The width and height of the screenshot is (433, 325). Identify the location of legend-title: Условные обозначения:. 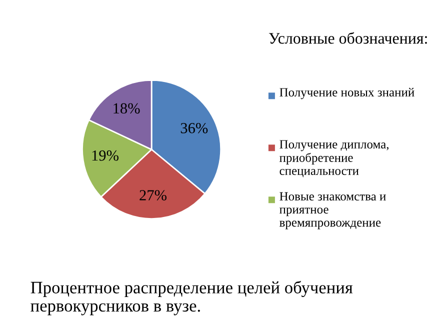
(347, 38).